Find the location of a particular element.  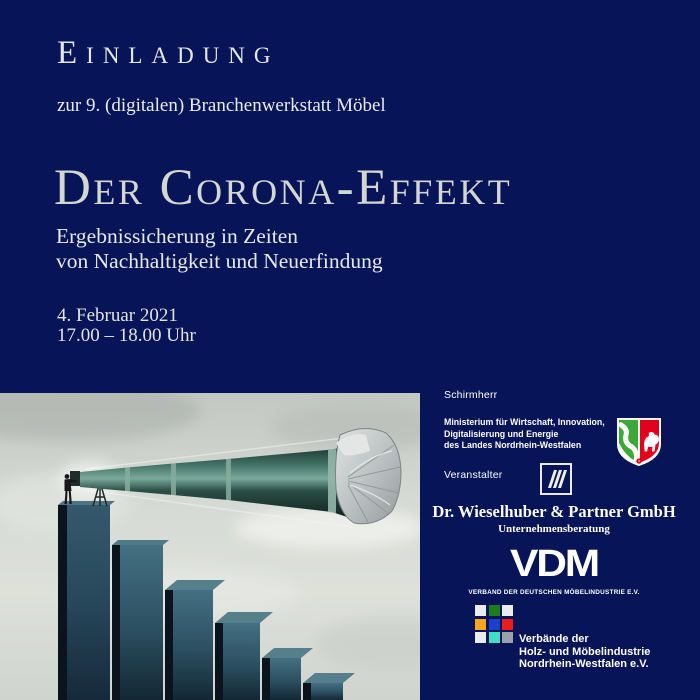

subtitle-line-2: von Nachhaltigkeit und Neuerfindung is located at coordinates (219, 261).